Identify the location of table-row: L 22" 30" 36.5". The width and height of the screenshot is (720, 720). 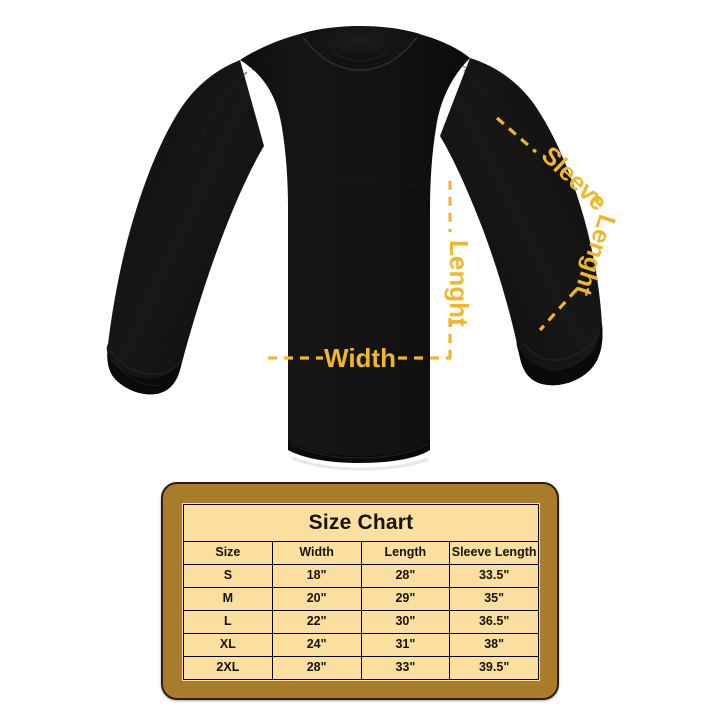
(361, 622).